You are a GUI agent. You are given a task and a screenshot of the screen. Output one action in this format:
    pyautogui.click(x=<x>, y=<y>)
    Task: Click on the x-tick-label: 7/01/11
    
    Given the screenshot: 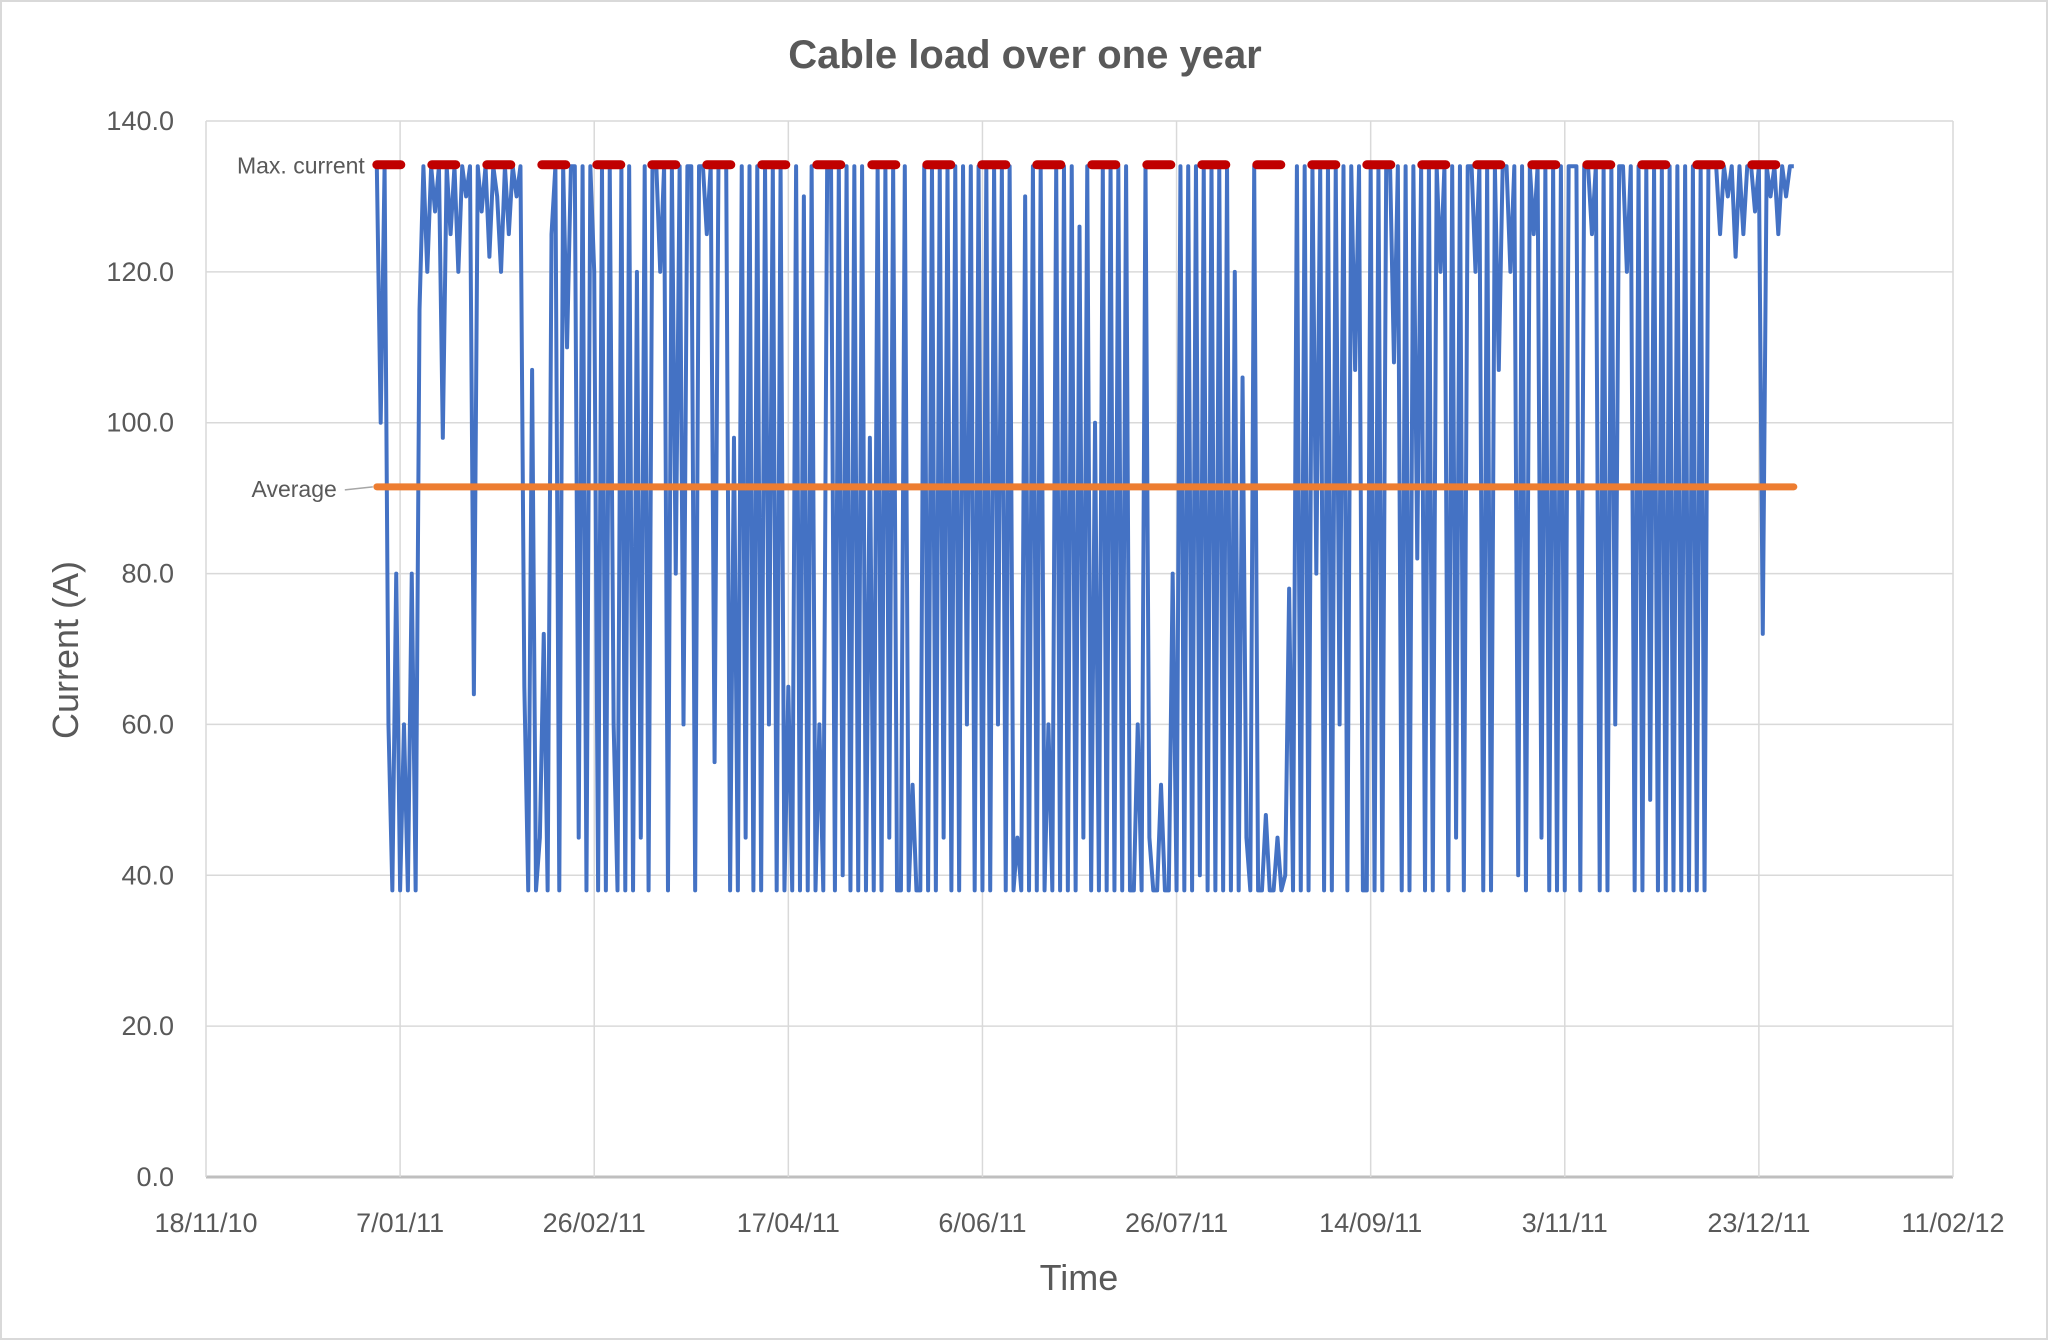 What is the action you would take?
    pyautogui.click(x=400, y=1223)
    